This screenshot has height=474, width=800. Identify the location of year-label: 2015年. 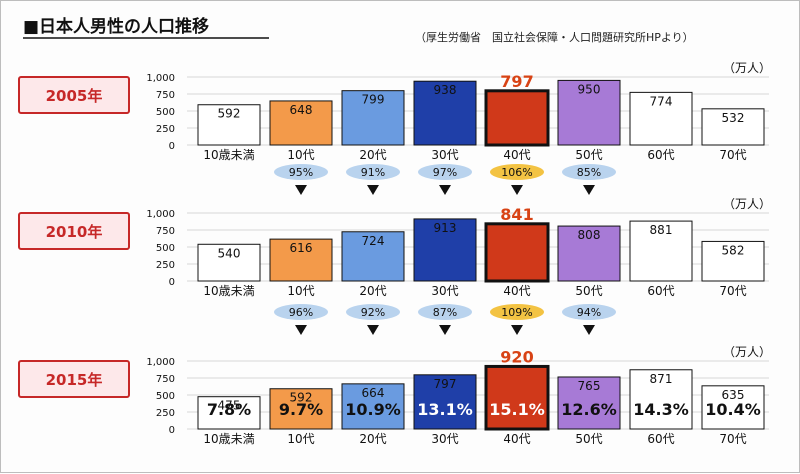
(74, 380).